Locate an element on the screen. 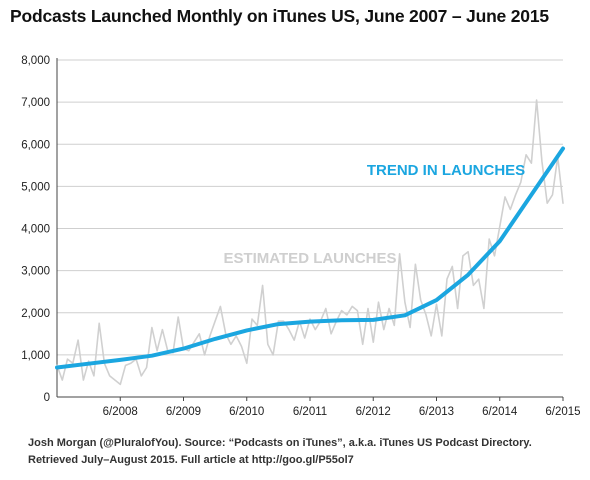  x-tick-label: 6/2009 is located at coordinates (183, 412).